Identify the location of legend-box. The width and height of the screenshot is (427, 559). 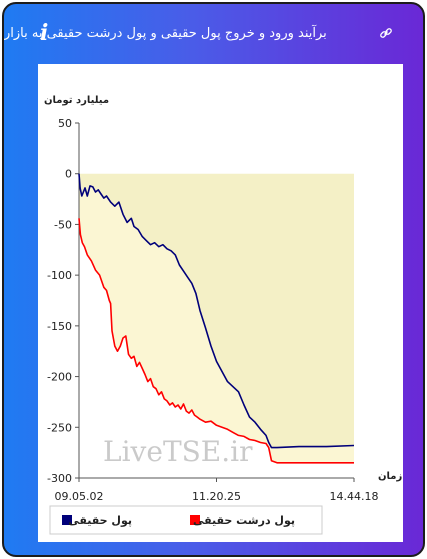
(186, 520).